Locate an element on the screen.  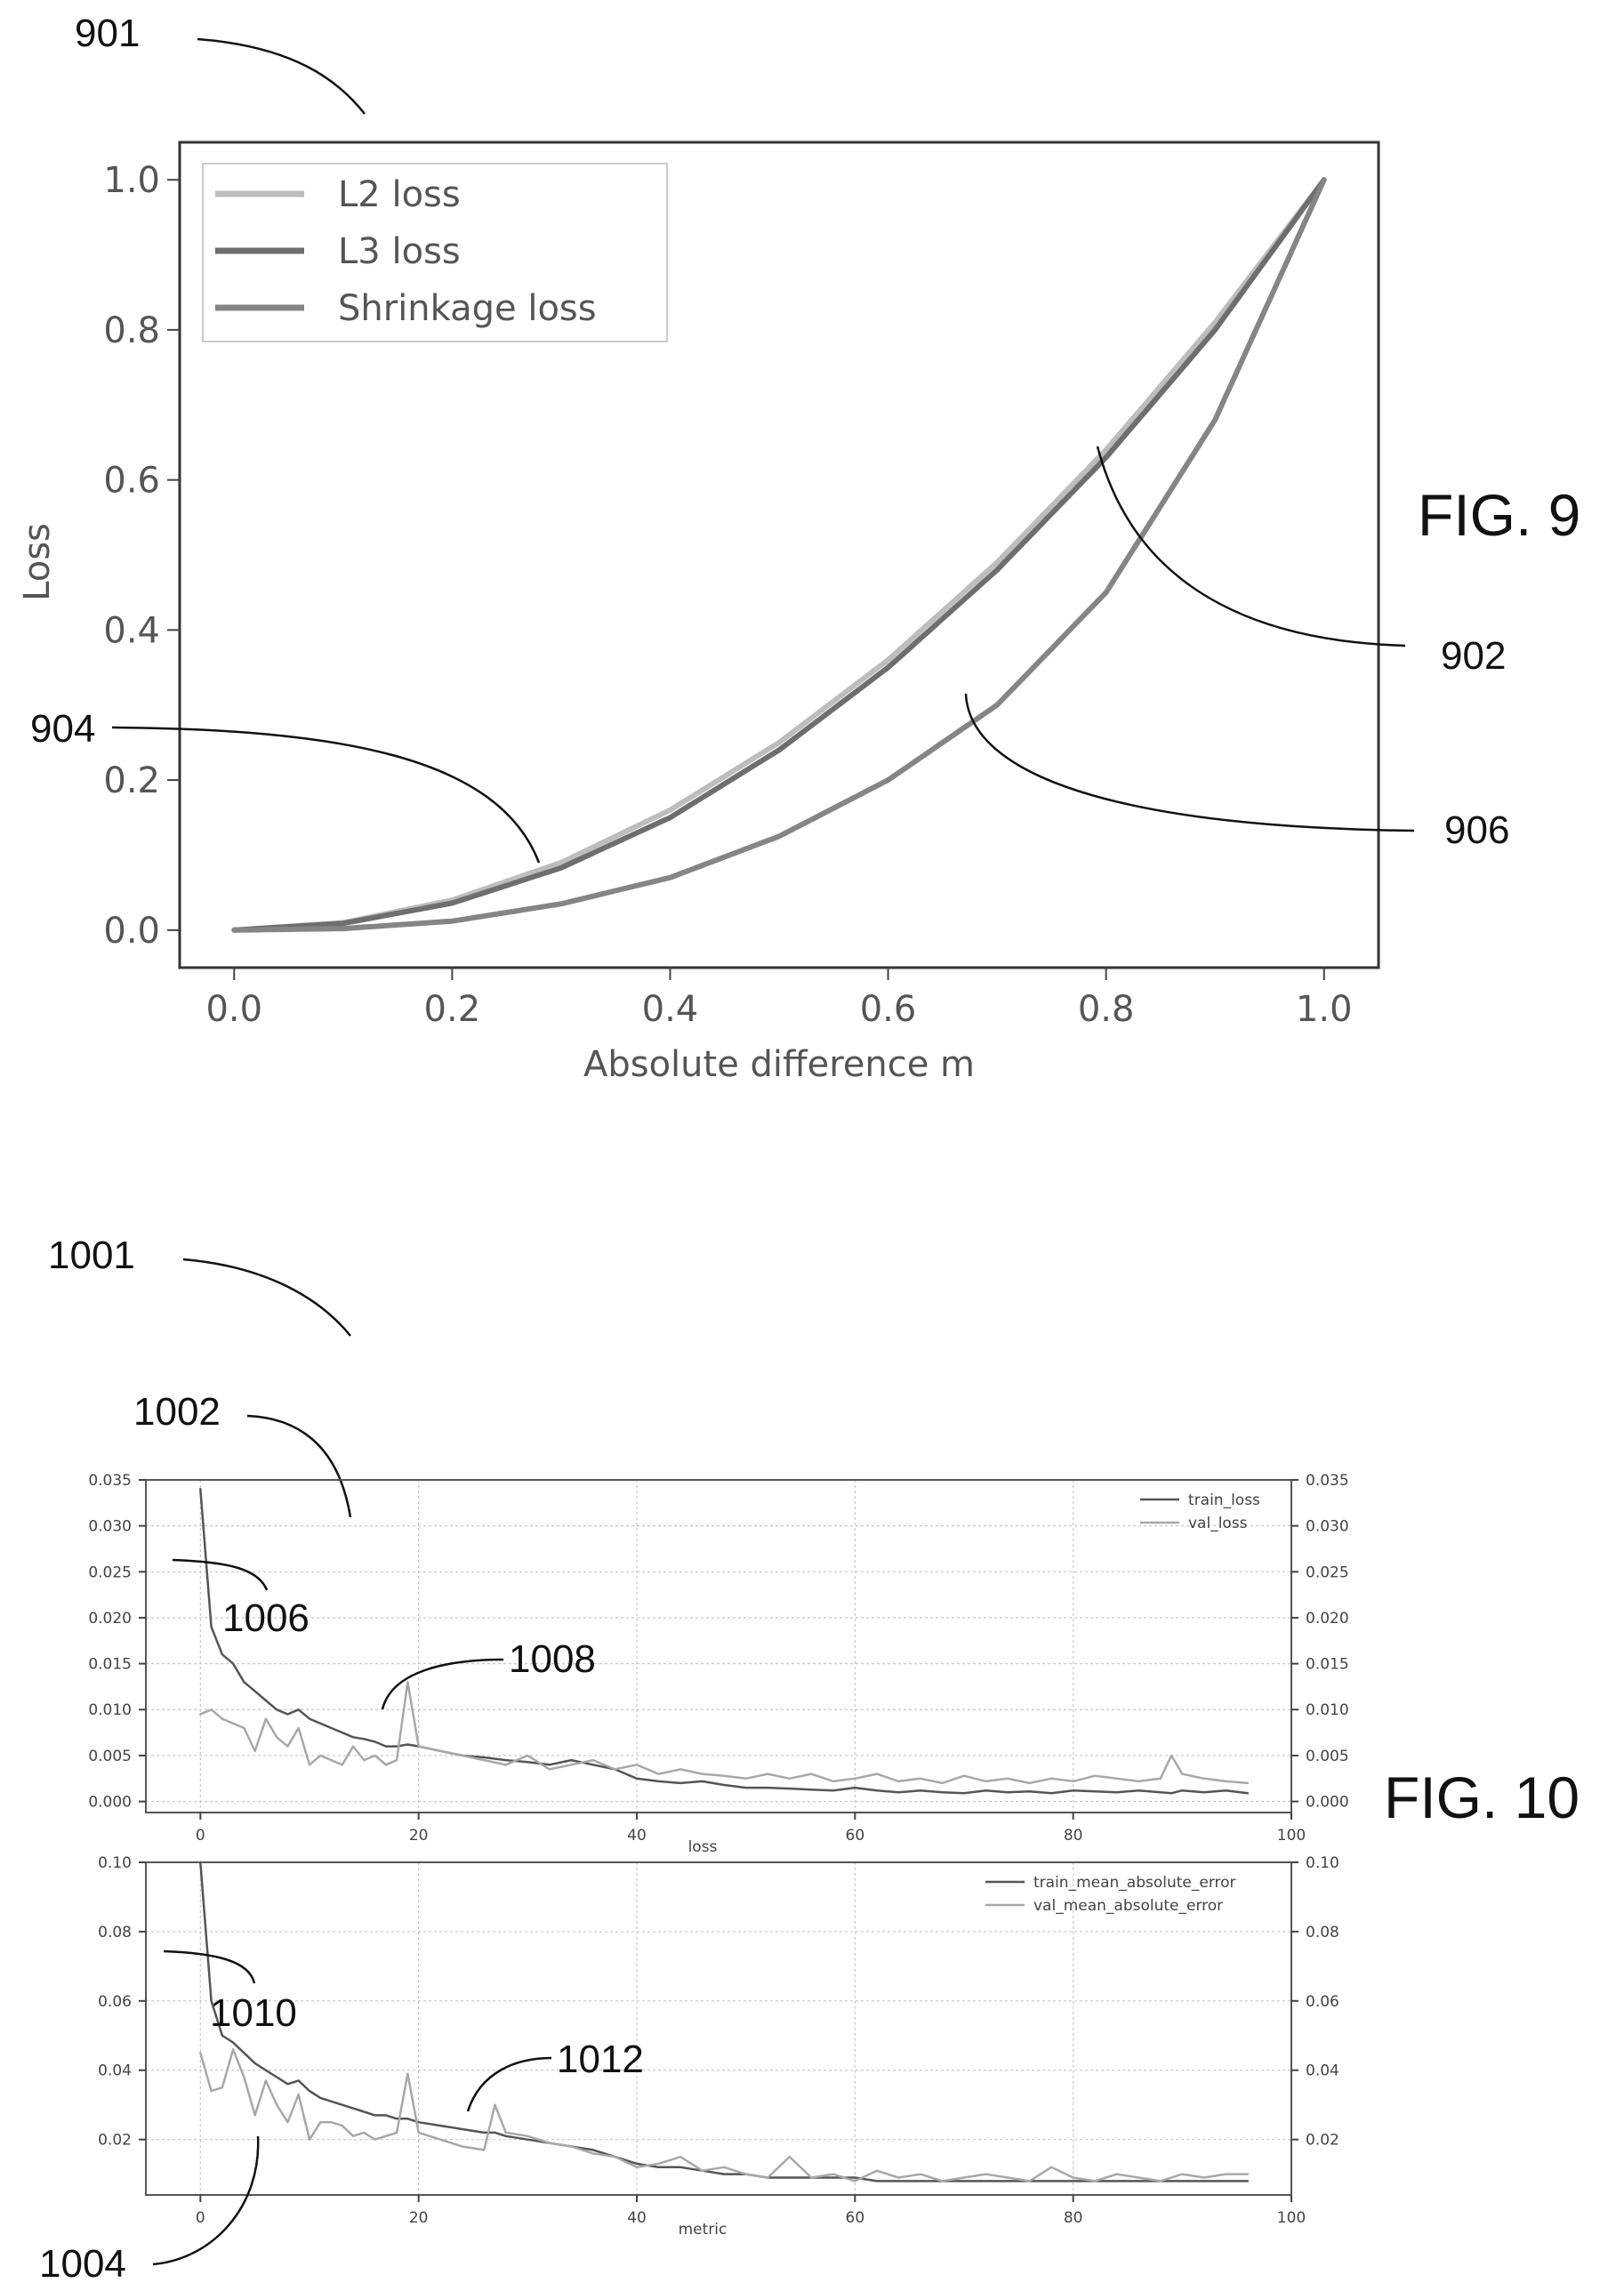
metric-x-tick-label-1: 20 is located at coordinates (419, 2218).